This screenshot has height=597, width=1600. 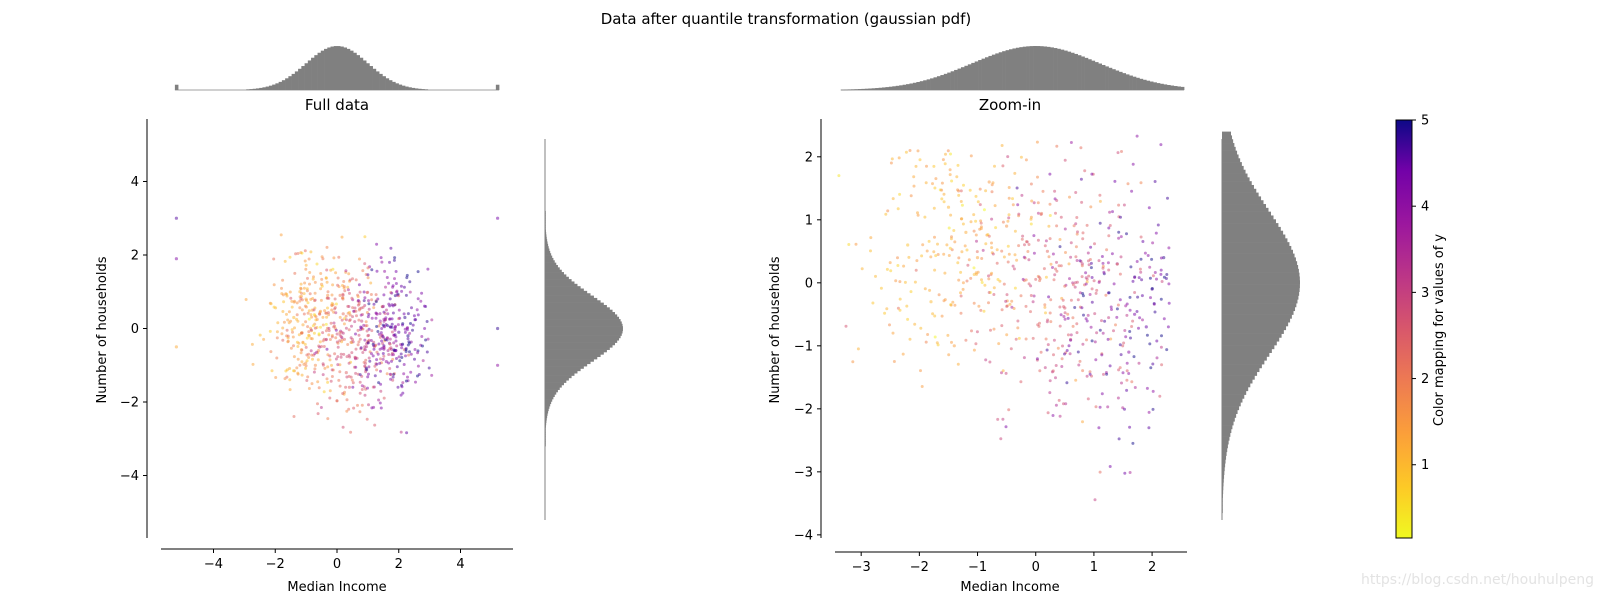 I want to click on full-data-y-tick-label: 0, so click(x=135, y=329).